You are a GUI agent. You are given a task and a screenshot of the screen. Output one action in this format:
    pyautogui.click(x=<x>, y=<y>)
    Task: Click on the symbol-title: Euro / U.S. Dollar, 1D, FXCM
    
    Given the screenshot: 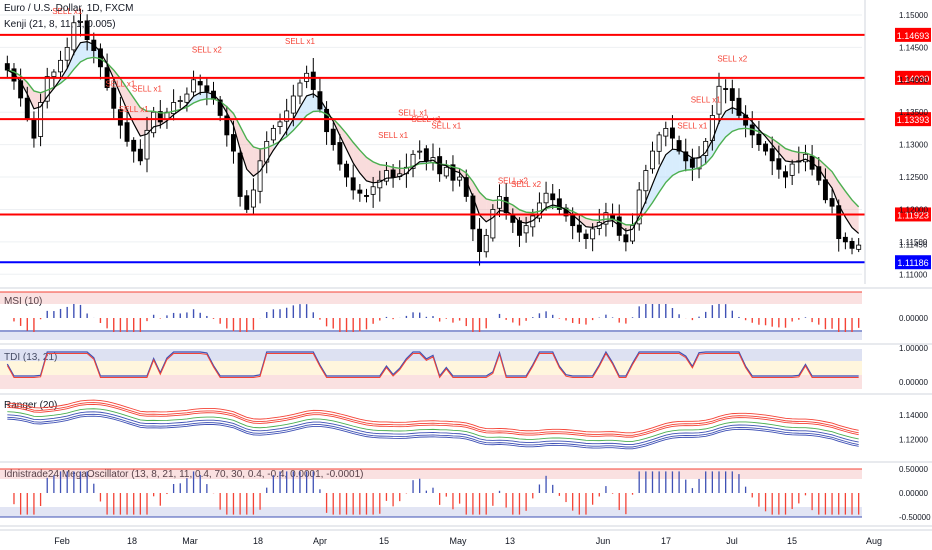 What is the action you would take?
    pyautogui.click(x=68, y=8)
    